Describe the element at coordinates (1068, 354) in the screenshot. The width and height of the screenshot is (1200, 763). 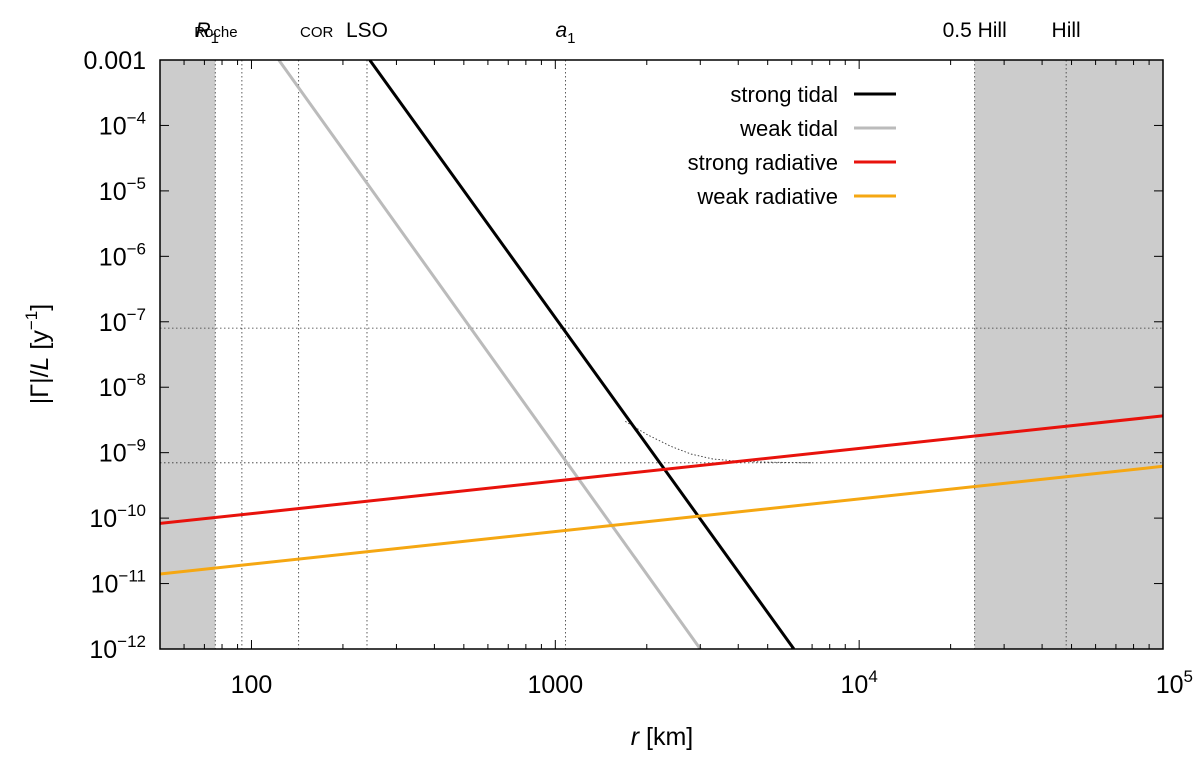
I see `shaded-region-beyond-half-hill` at that location.